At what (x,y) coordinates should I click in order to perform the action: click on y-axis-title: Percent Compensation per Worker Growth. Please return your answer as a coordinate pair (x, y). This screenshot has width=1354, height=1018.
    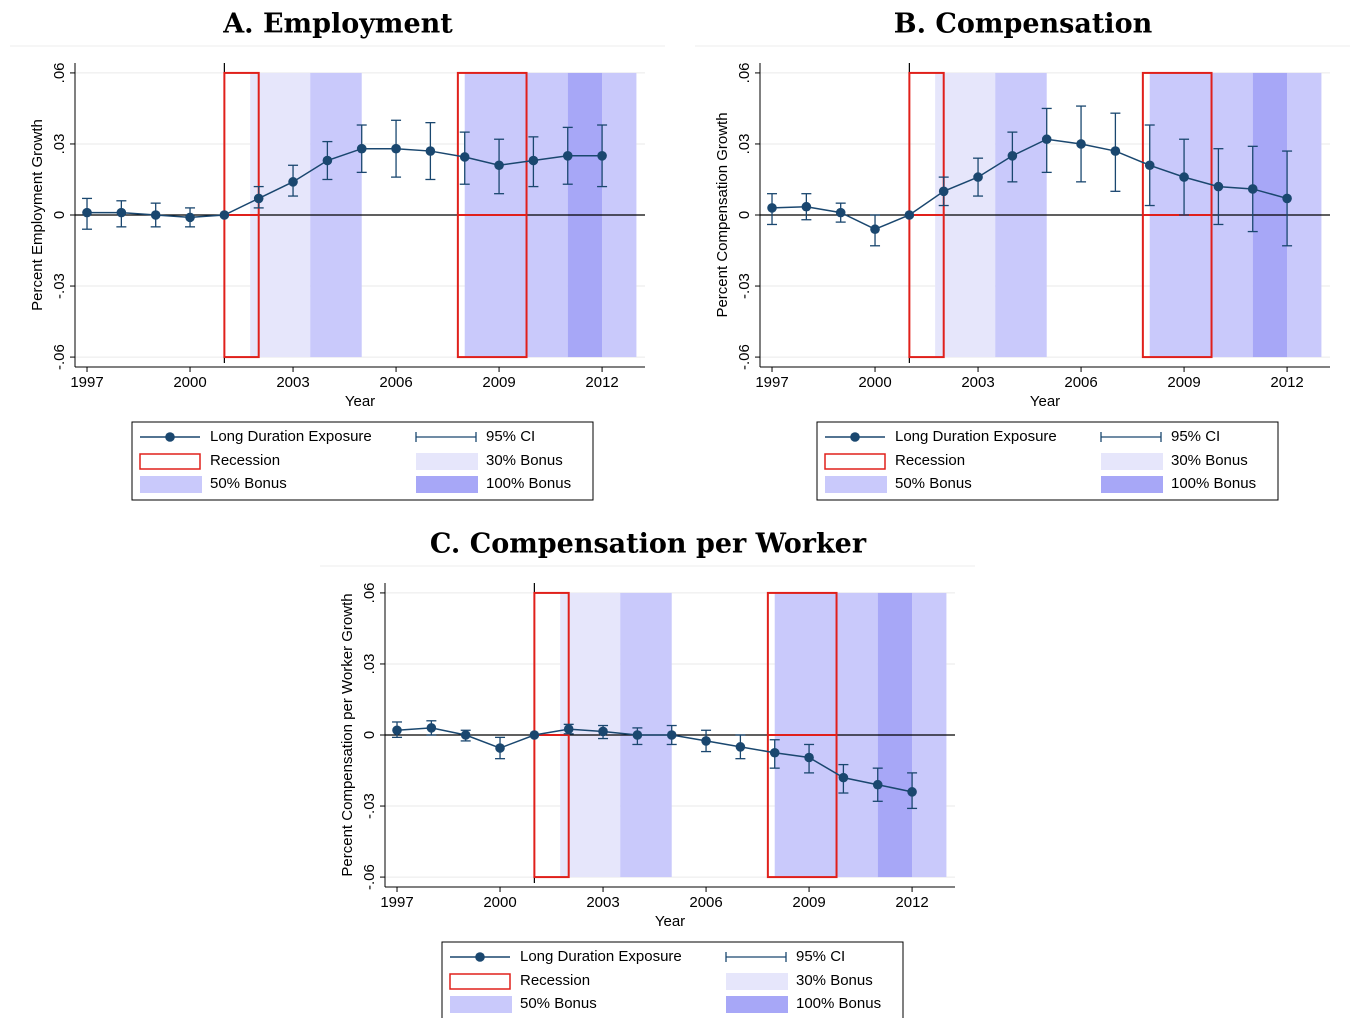
    Looking at the image, I should click on (347, 734).